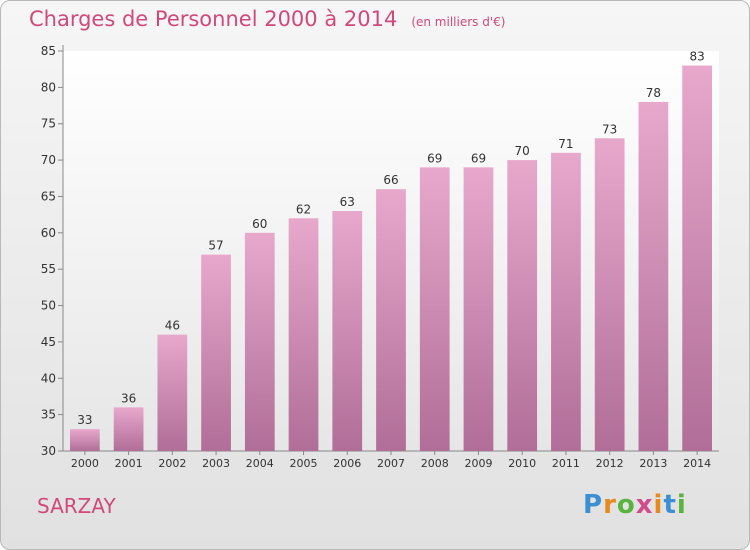  What do you see at coordinates (85, 463) in the screenshot?
I see `x-tick-label: 2000` at bounding box center [85, 463].